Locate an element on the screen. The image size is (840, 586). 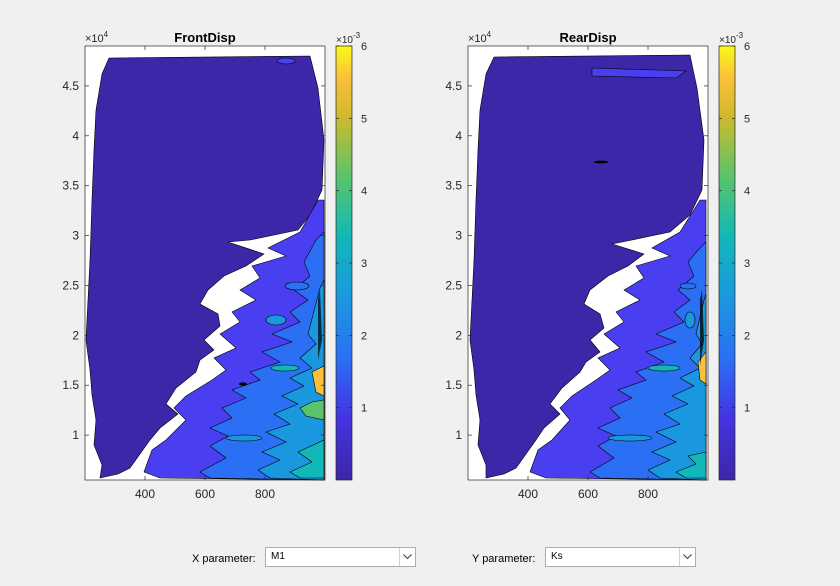
front-colorbar-ticks: 1 2 3 4 5 6 is located at coordinates (351, 228).